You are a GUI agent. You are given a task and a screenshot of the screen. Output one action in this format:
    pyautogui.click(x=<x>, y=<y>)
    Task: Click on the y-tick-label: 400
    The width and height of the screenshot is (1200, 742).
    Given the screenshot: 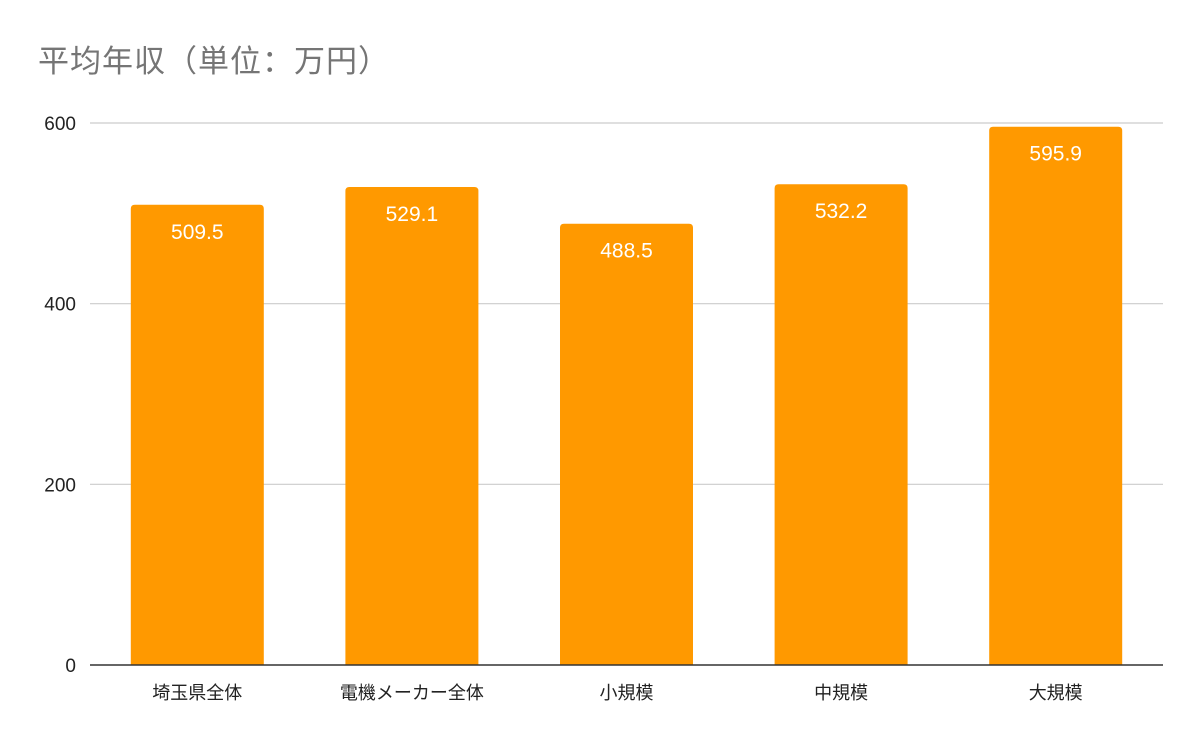 What is the action you would take?
    pyautogui.click(x=60, y=305)
    